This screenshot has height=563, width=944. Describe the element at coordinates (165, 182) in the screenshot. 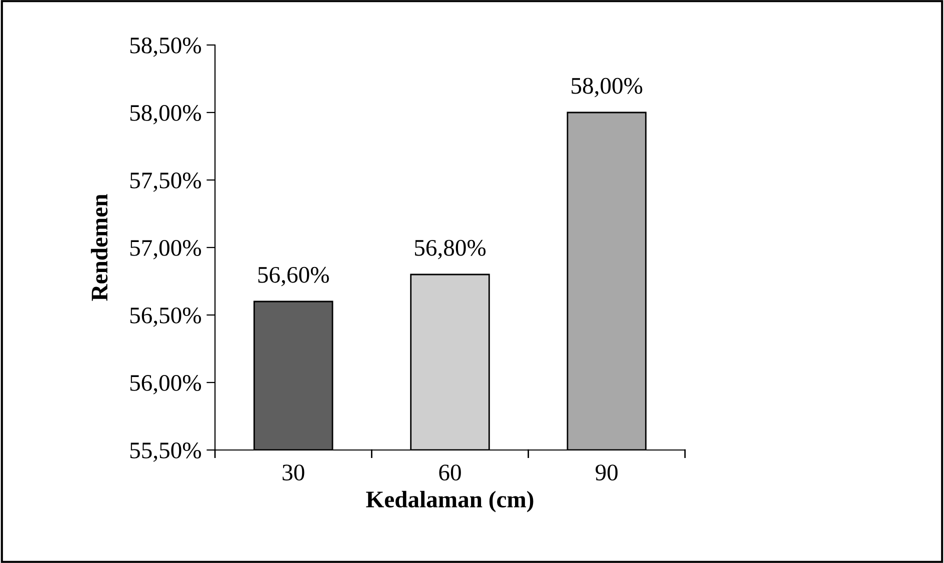

I see `y-tick-label: 57,50%` at that location.